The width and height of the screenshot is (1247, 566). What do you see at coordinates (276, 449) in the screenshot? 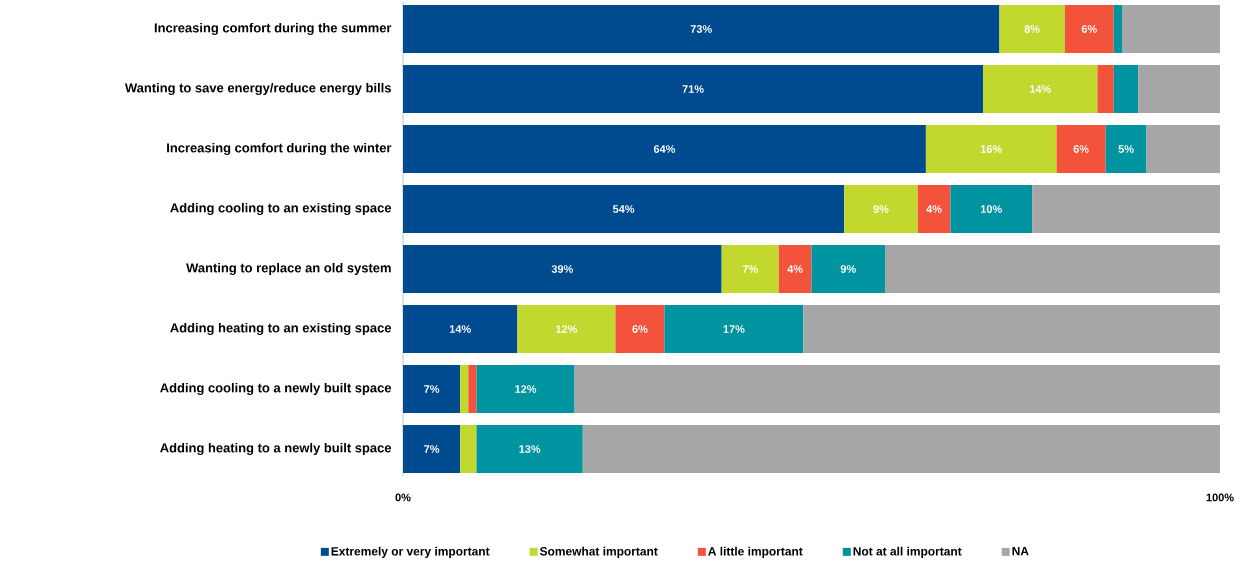
I see `y-tick-label: Adding heating to a newly built space` at bounding box center [276, 449].